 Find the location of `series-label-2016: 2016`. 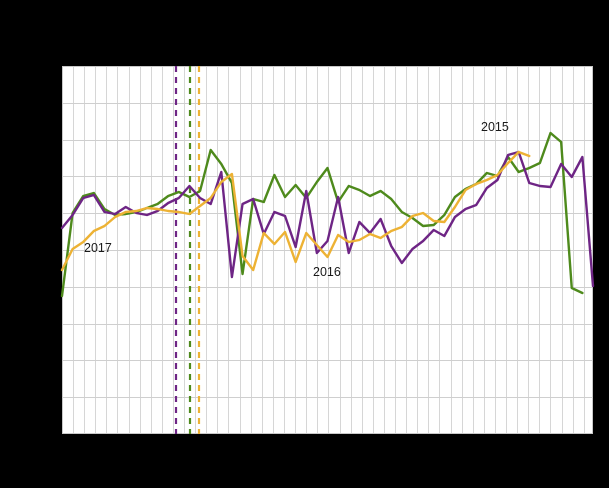

series-label-2016: 2016 is located at coordinates (327, 272).